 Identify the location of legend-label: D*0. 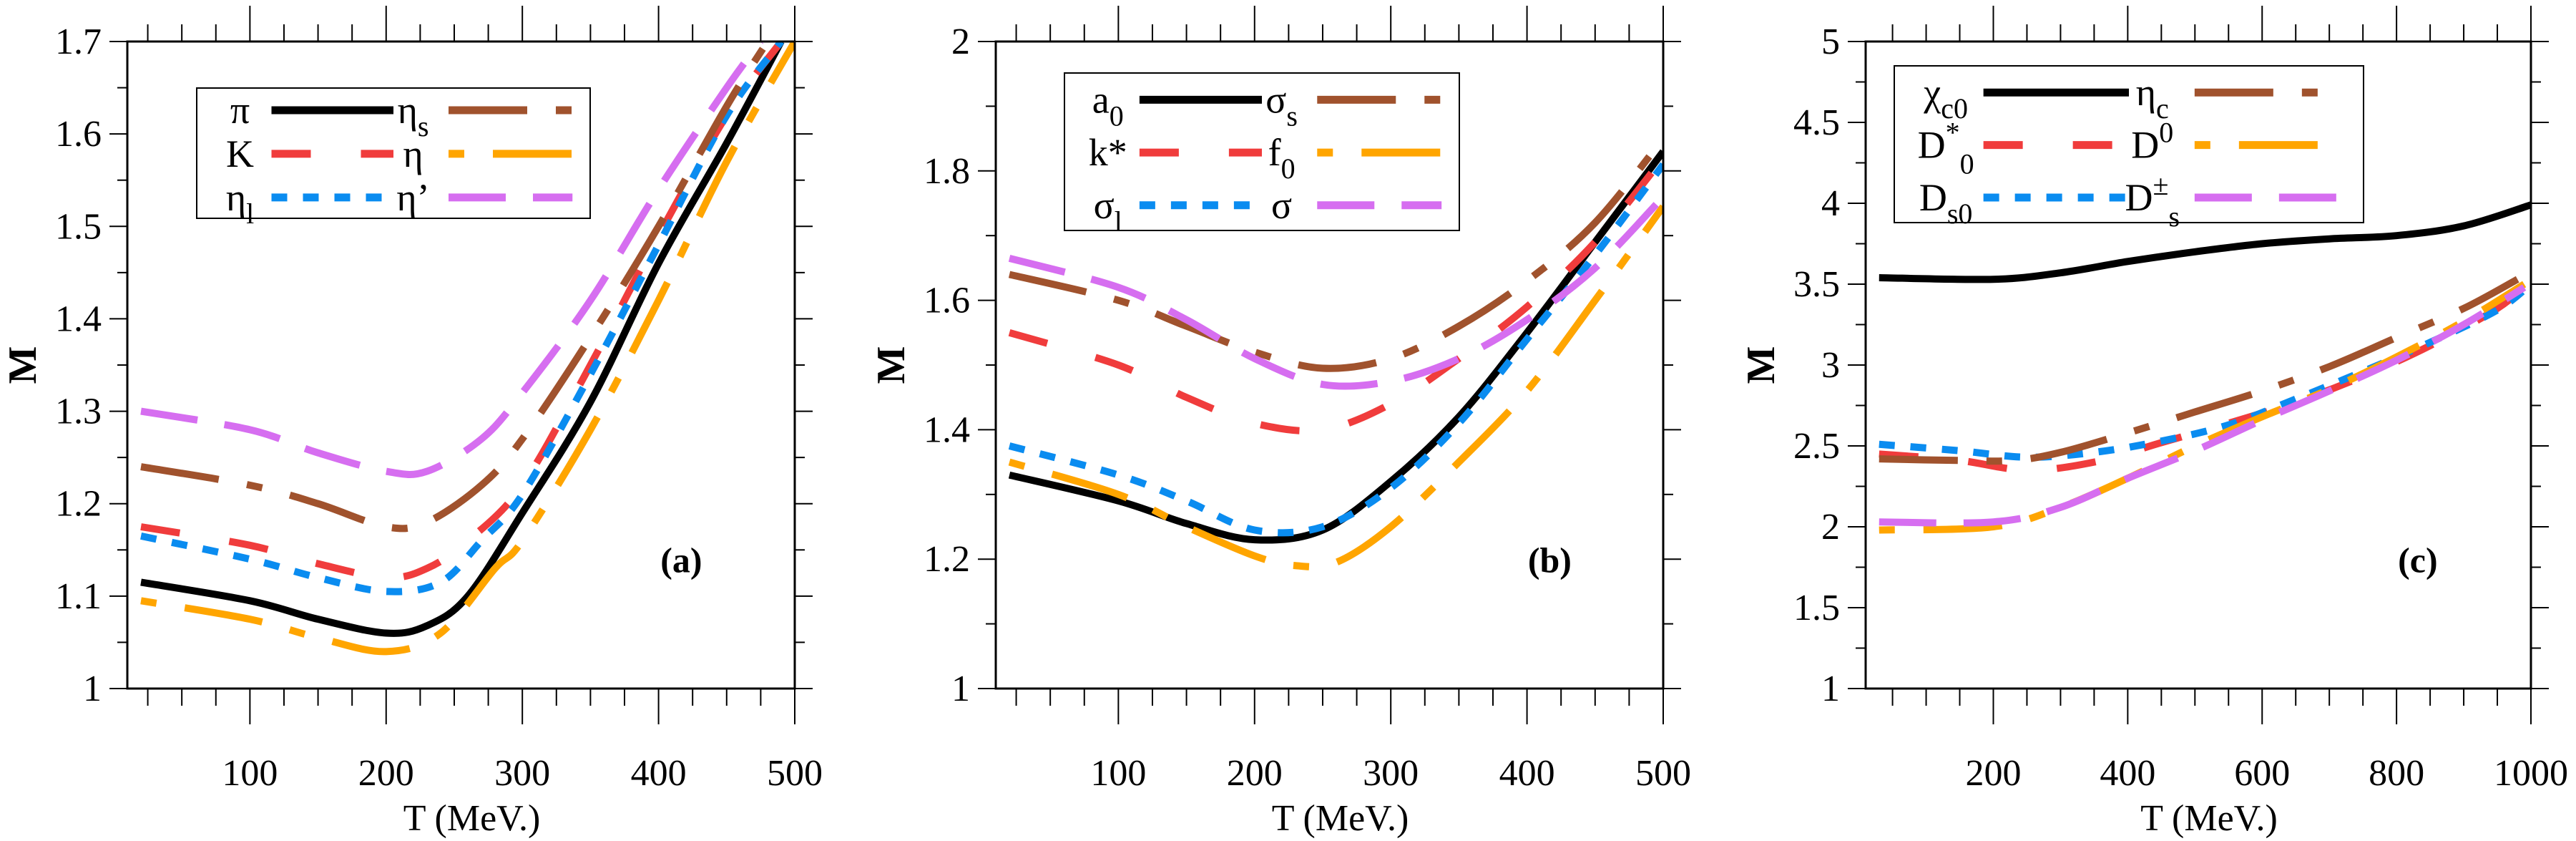
(1946, 148).